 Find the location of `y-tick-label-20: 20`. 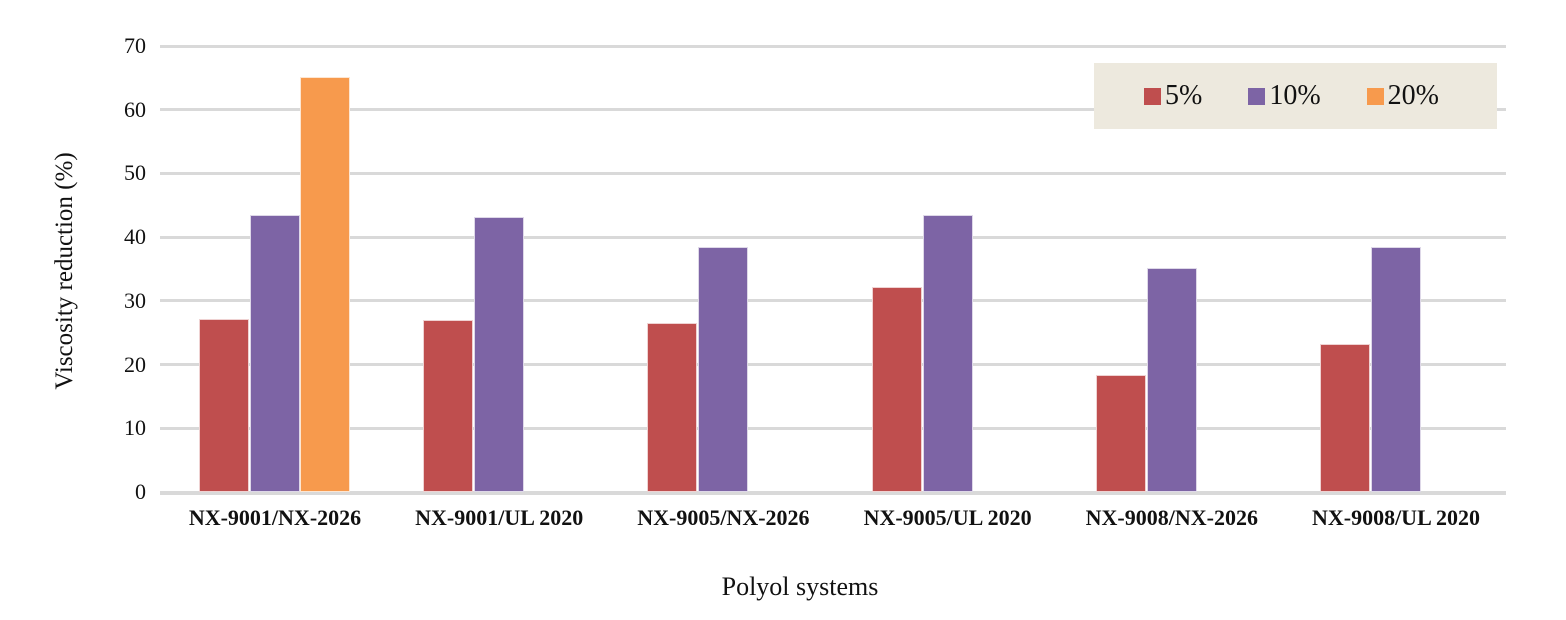

y-tick-label-20: 20 is located at coordinates (135, 364).